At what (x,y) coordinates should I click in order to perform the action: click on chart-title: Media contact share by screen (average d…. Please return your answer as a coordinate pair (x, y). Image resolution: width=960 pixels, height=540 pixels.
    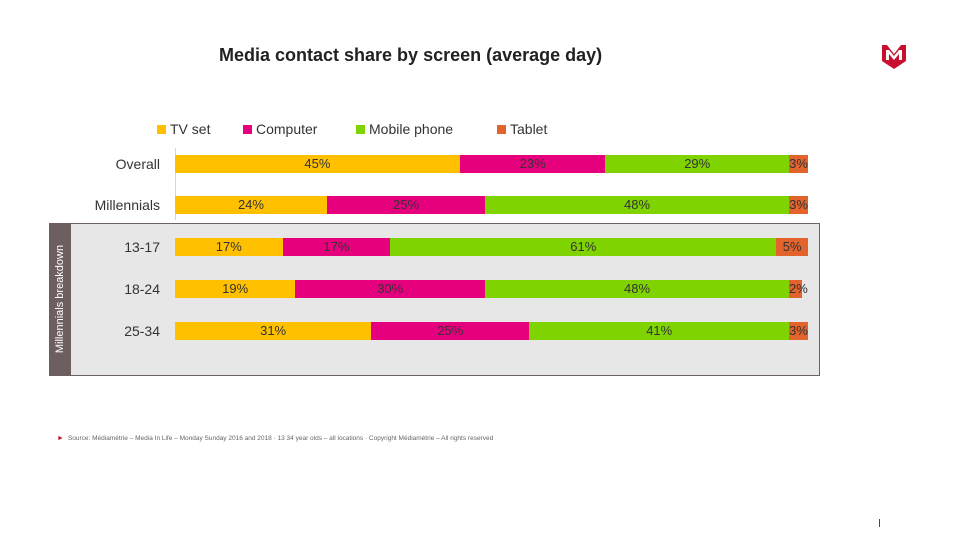
    Looking at the image, I should click on (411, 55).